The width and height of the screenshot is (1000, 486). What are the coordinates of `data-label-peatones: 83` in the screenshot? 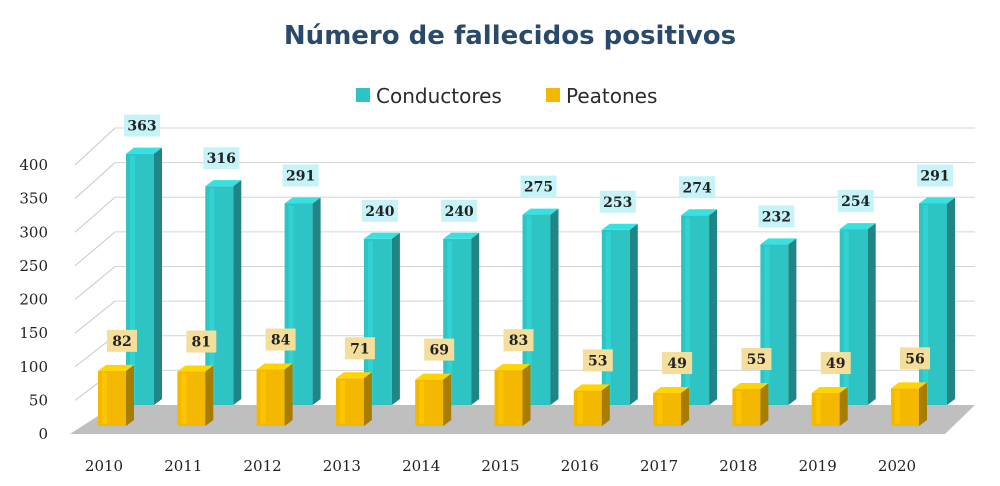 It's located at (518, 341).